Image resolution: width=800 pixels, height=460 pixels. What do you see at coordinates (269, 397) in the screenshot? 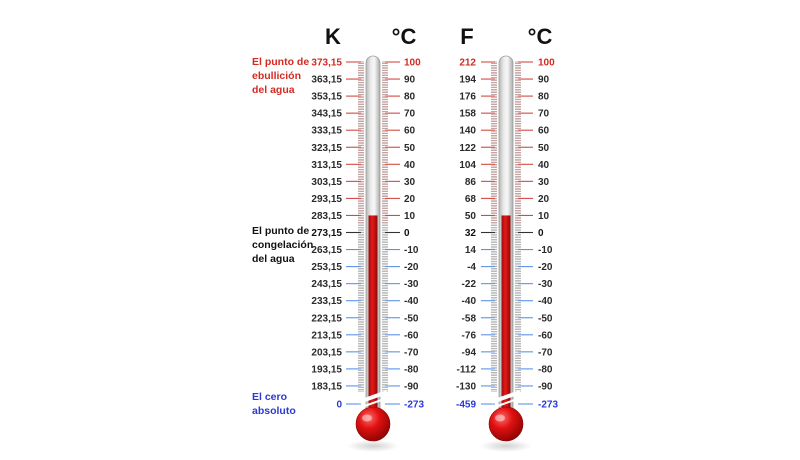
I see `absolute-zero-line-1: El cero` at bounding box center [269, 397].